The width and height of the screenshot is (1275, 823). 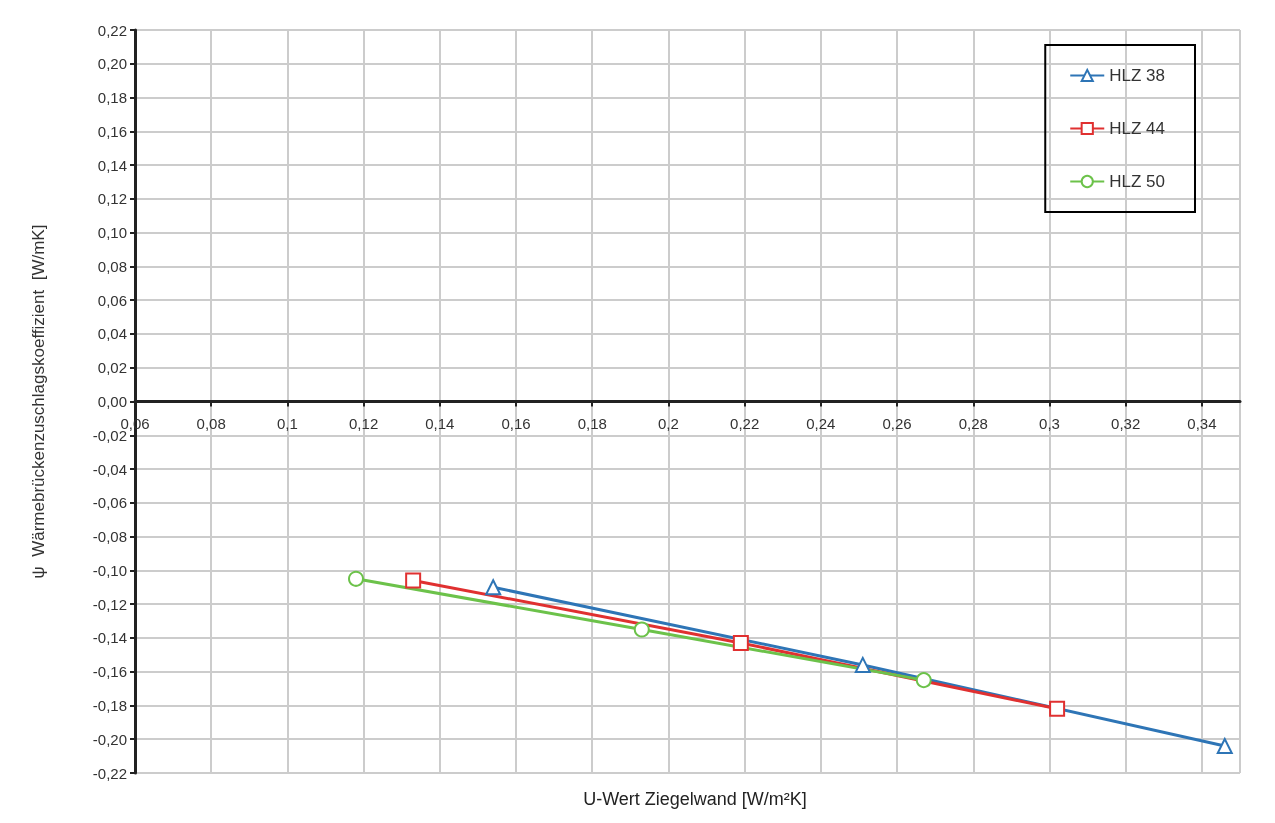 I want to click on y-tick-label: -0,14, so click(x=109, y=638).